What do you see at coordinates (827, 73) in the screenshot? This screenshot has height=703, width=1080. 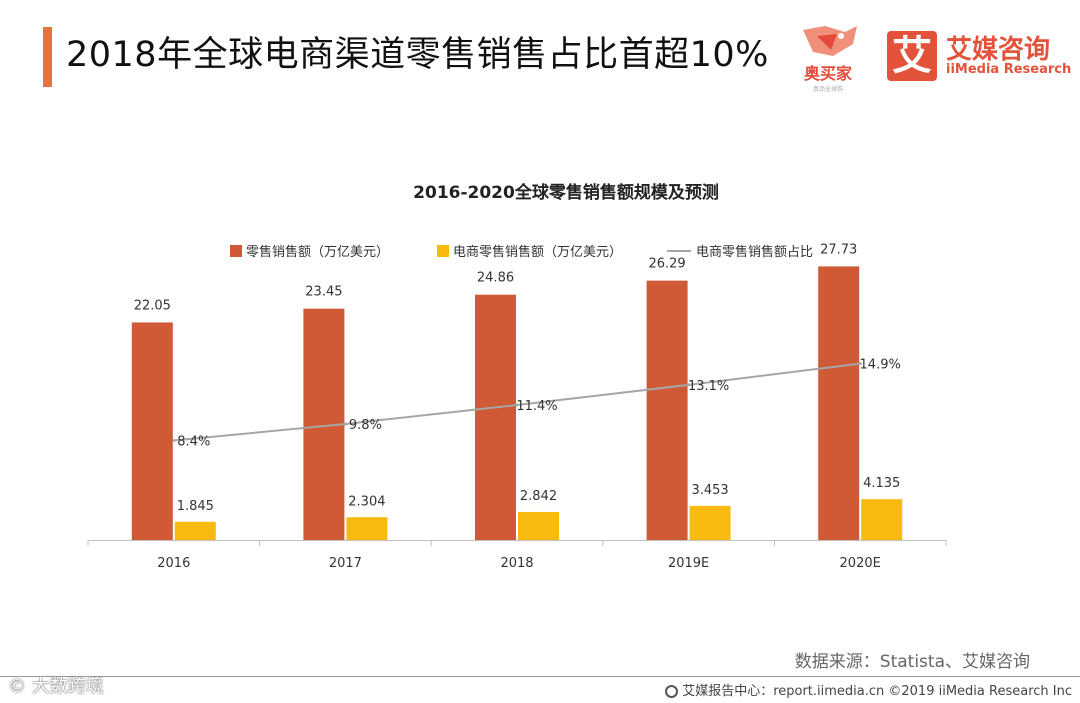 I see `aomaijia-logo-name: 奥买家` at bounding box center [827, 73].